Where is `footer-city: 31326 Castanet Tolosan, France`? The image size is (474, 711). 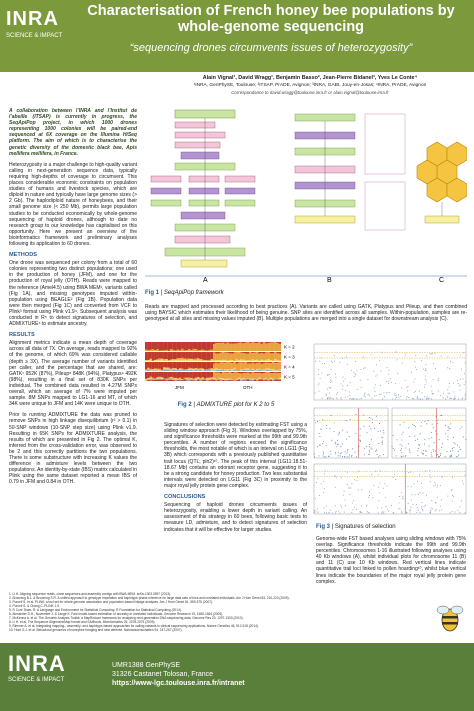
footer-city: 31326 Castanet Tolosan, France is located at coordinates (163, 674).